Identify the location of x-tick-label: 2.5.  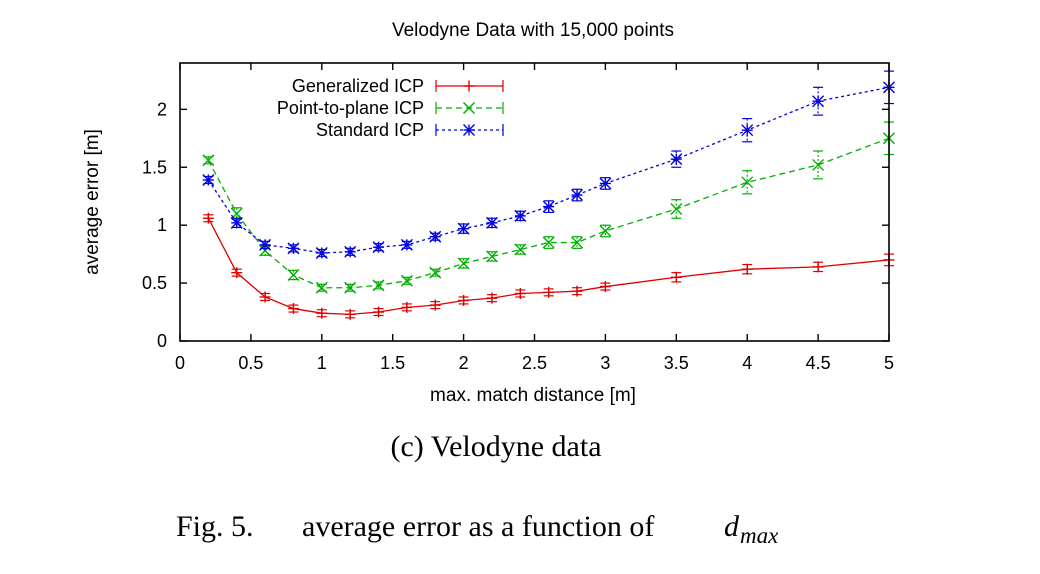
(534, 363).